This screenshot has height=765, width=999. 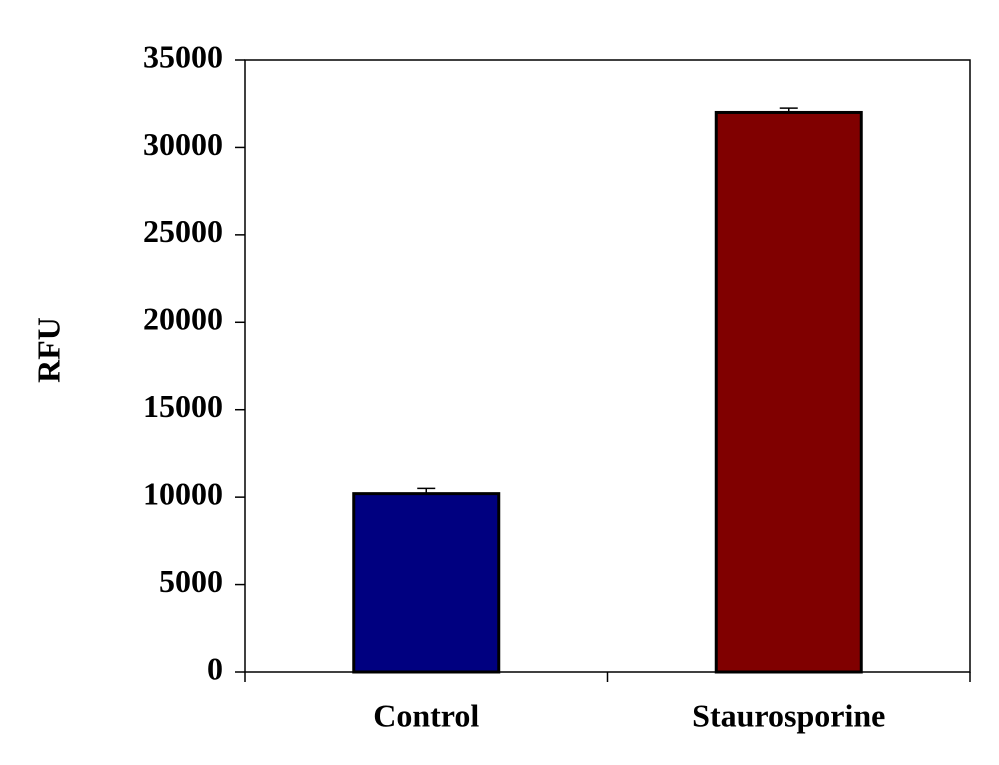 What do you see at coordinates (426, 715) in the screenshot?
I see `x-tick-label: Control` at bounding box center [426, 715].